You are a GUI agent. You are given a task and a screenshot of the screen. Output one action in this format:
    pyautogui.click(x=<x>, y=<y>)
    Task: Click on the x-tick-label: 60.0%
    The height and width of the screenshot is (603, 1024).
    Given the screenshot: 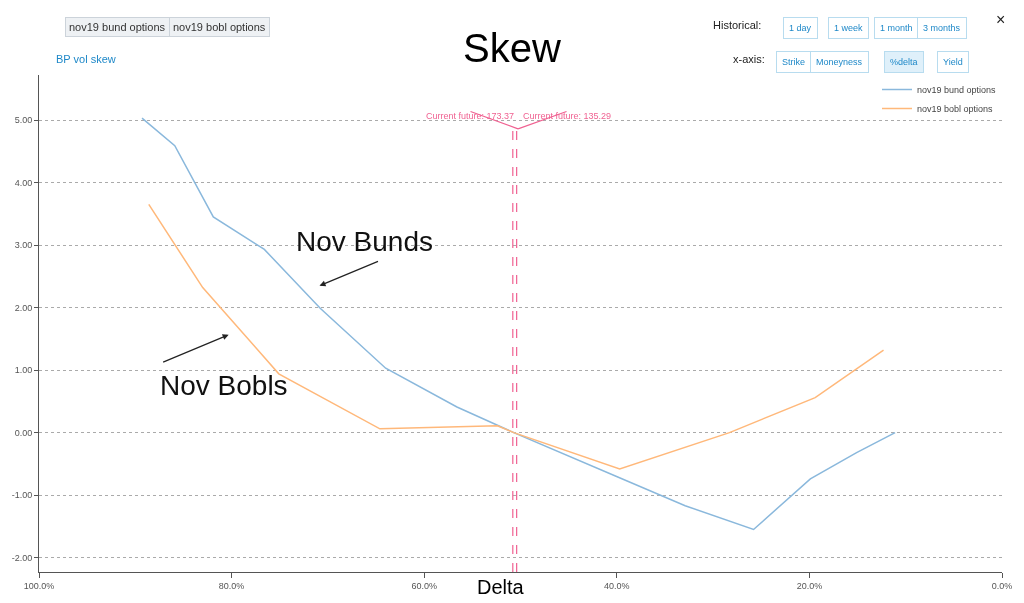 What is the action you would take?
    pyautogui.click(x=424, y=585)
    